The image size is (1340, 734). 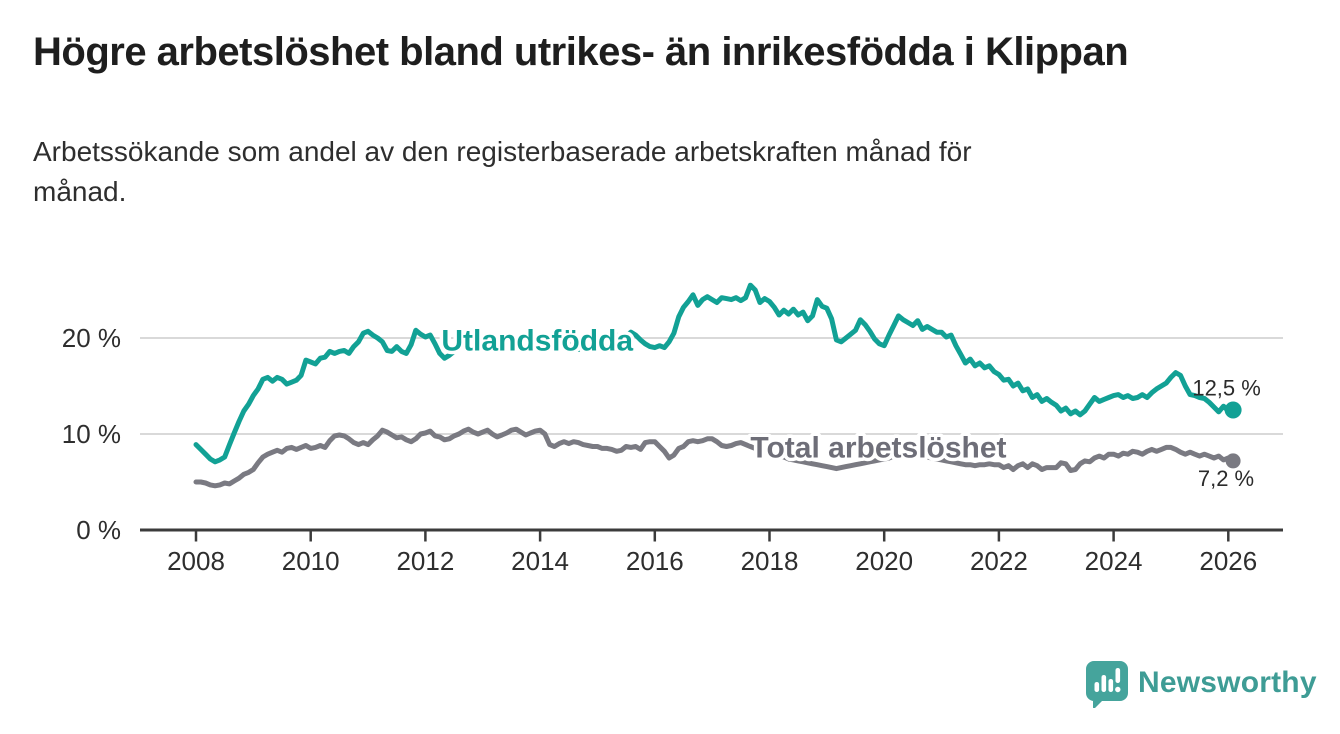 What do you see at coordinates (98, 530) in the screenshot?
I see `y-axis-label: 0 %` at bounding box center [98, 530].